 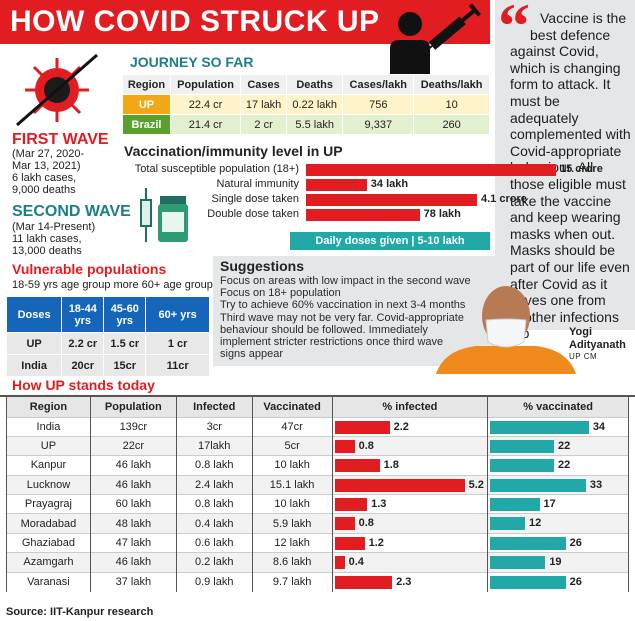 What do you see at coordinates (315, 124) in the screenshot?
I see `journey-cell: 5.5 lakh` at bounding box center [315, 124].